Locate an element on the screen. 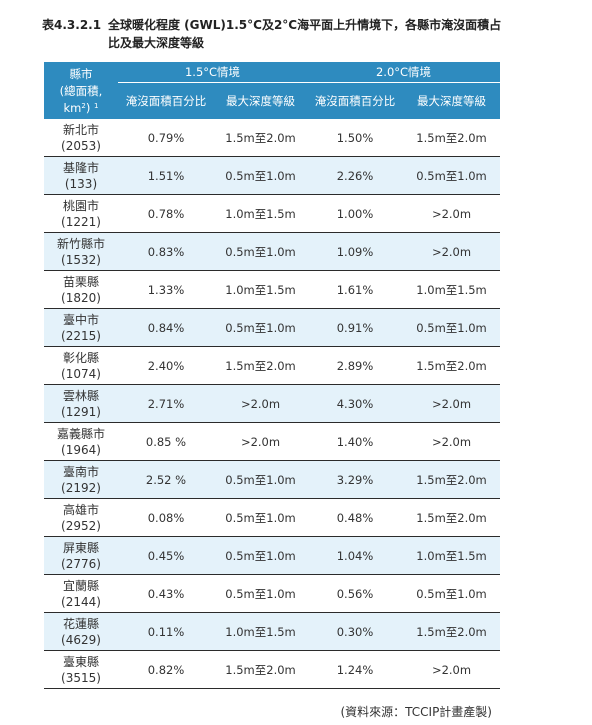  county-name: 桃園市 is located at coordinates (80, 205).